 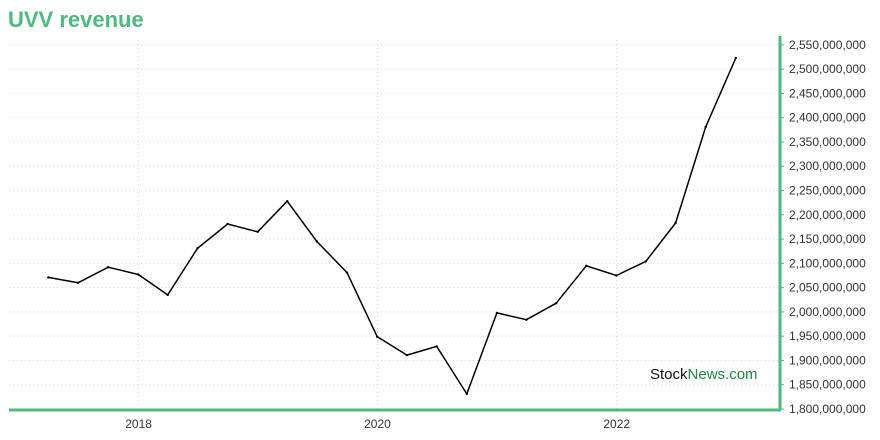 What do you see at coordinates (827, 409) in the screenshot?
I see `y-tick-label: 1,800,000,000` at bounding box center [827, 409].